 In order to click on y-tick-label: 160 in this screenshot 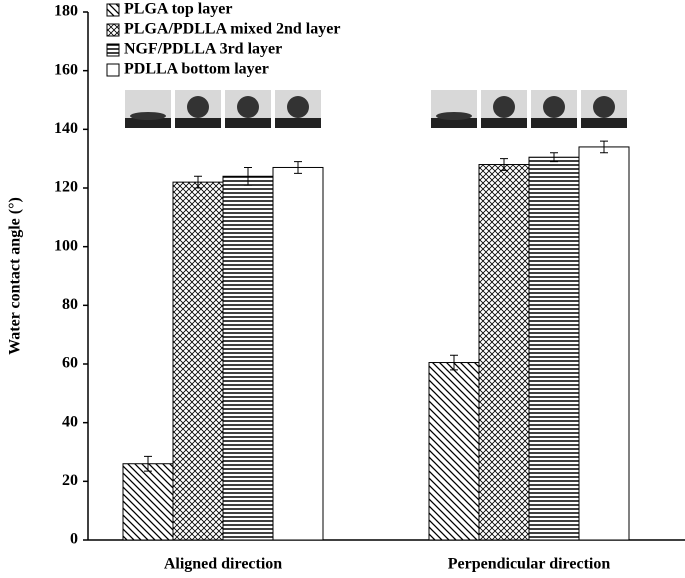, I will do `click(66, 69)`.